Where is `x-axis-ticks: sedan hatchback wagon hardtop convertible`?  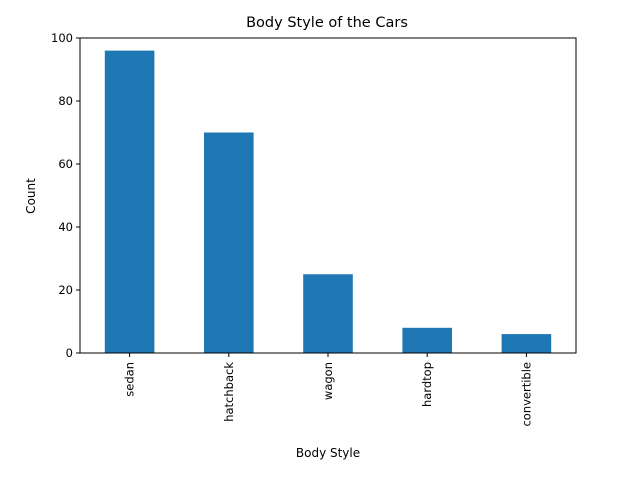
x-axis-ticks: sedan hatchback wagon hardtop convertible is located at coordinates (328, 390).